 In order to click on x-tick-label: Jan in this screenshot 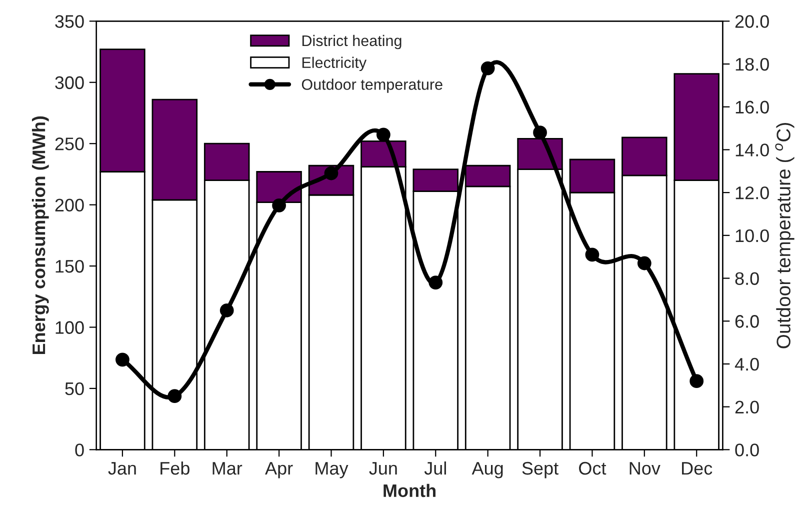, I will do `click(122, 468)`.